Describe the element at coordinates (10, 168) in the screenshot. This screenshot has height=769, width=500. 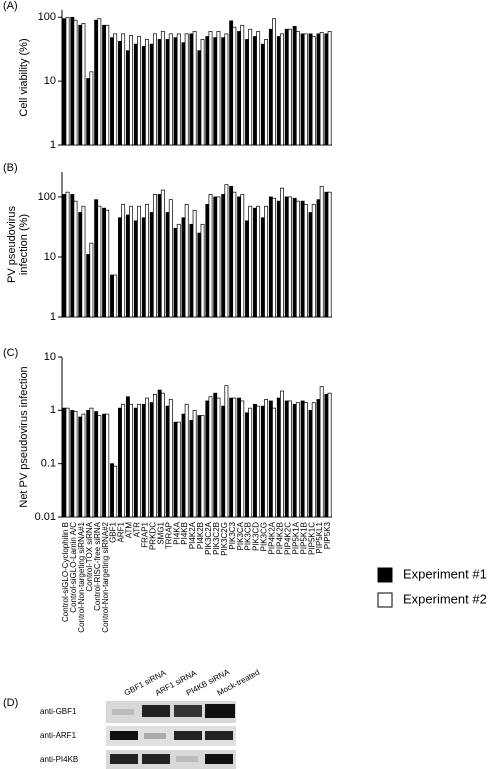
I see `panel-label: (B)` at that location.